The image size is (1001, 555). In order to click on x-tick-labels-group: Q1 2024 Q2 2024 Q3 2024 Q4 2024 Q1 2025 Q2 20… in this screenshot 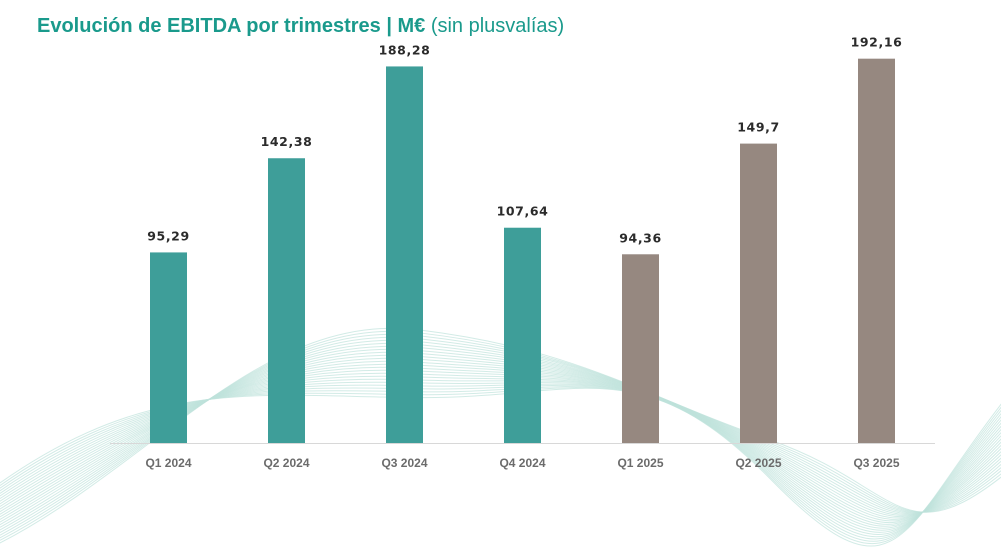, I will do `click(522, 463)`.